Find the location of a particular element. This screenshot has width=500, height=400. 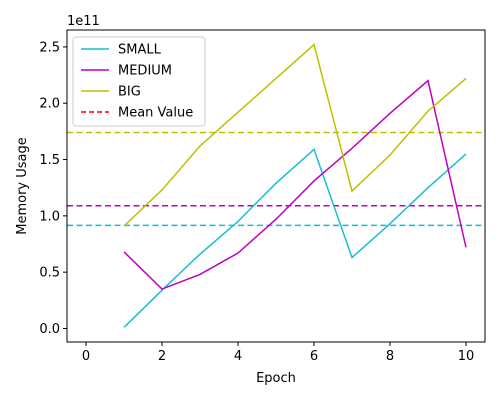

y-tick-label: 0.5 is located at coordinates (49, 273).